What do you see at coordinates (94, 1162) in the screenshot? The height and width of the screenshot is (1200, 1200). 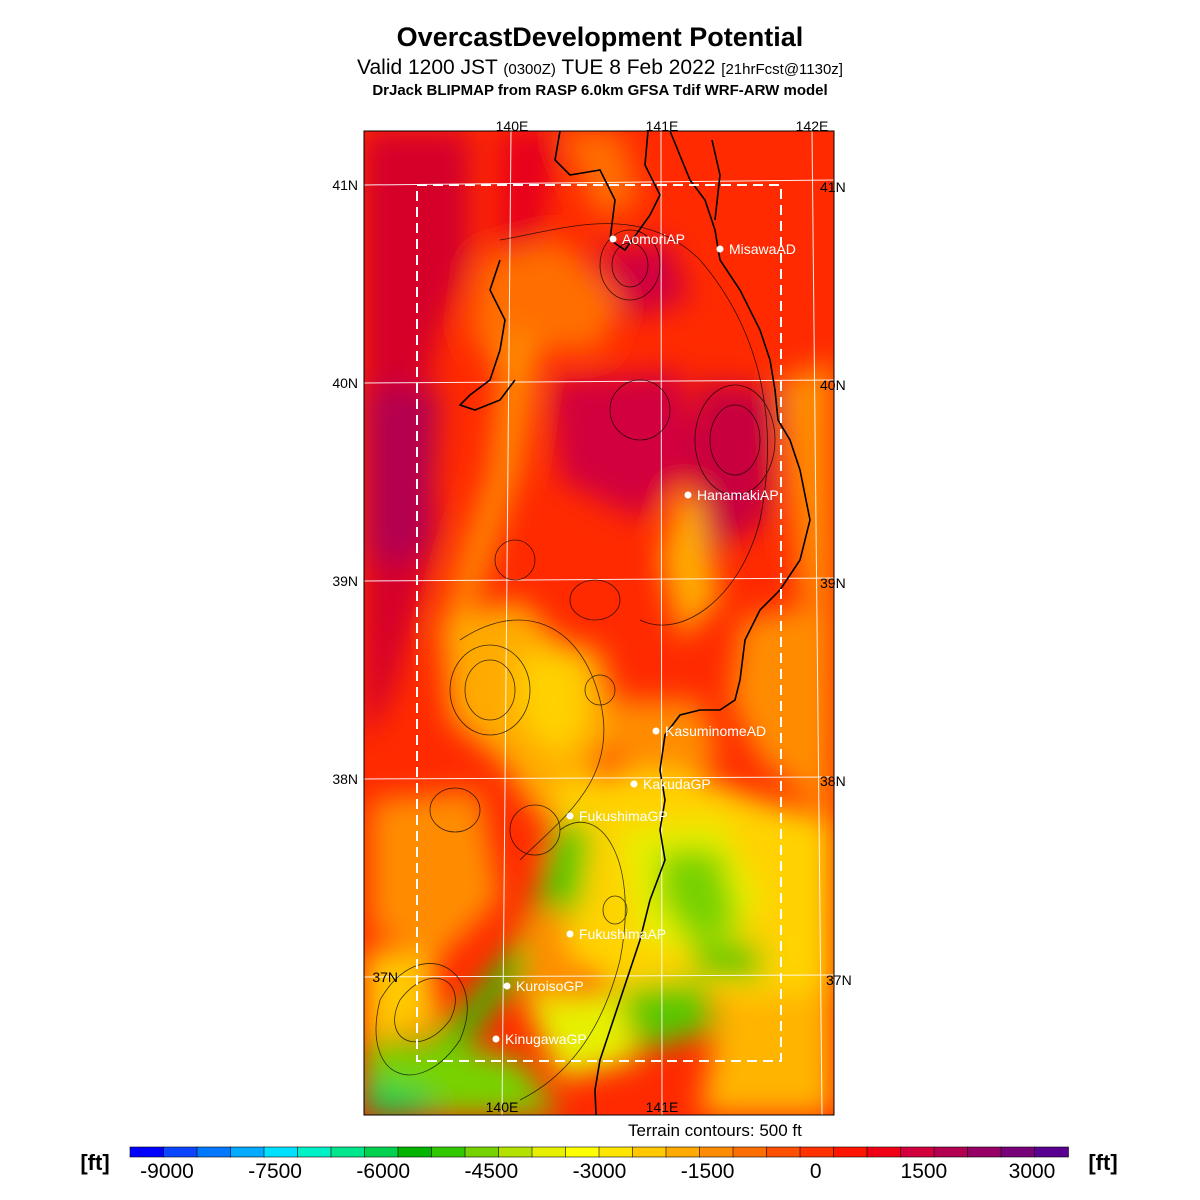 I see `colorbar-unit-left: [ft]` at bounding box center [94, 1162].